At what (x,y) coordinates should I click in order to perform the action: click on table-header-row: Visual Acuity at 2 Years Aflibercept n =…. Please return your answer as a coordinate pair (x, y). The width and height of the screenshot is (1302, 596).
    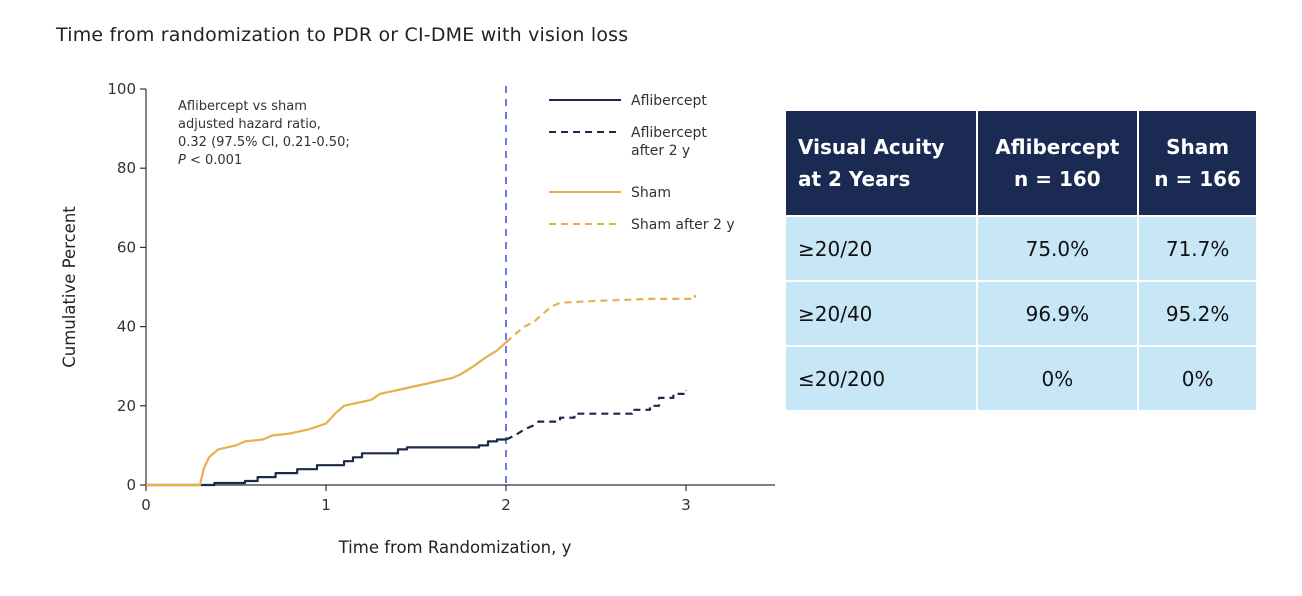
    Looking at the image, I should click on (1021, 163).